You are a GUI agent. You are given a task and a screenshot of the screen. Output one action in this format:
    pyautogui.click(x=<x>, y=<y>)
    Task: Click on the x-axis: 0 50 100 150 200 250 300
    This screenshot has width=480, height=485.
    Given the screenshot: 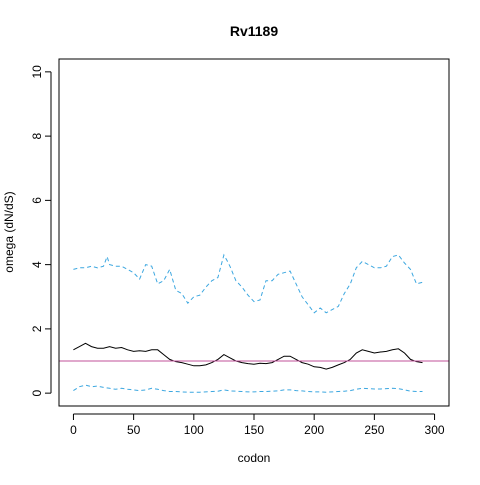 What is the action you would take?
    pyautogui.click(x=257, y=425)
    